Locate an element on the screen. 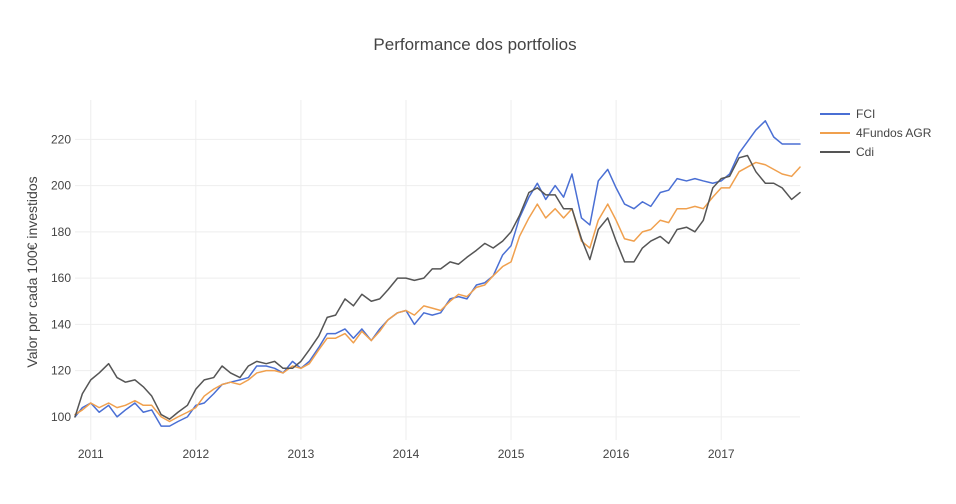 This screenshot has width=956, height=504. x-tick-label: 2015 is located at coordinates (511, 454).